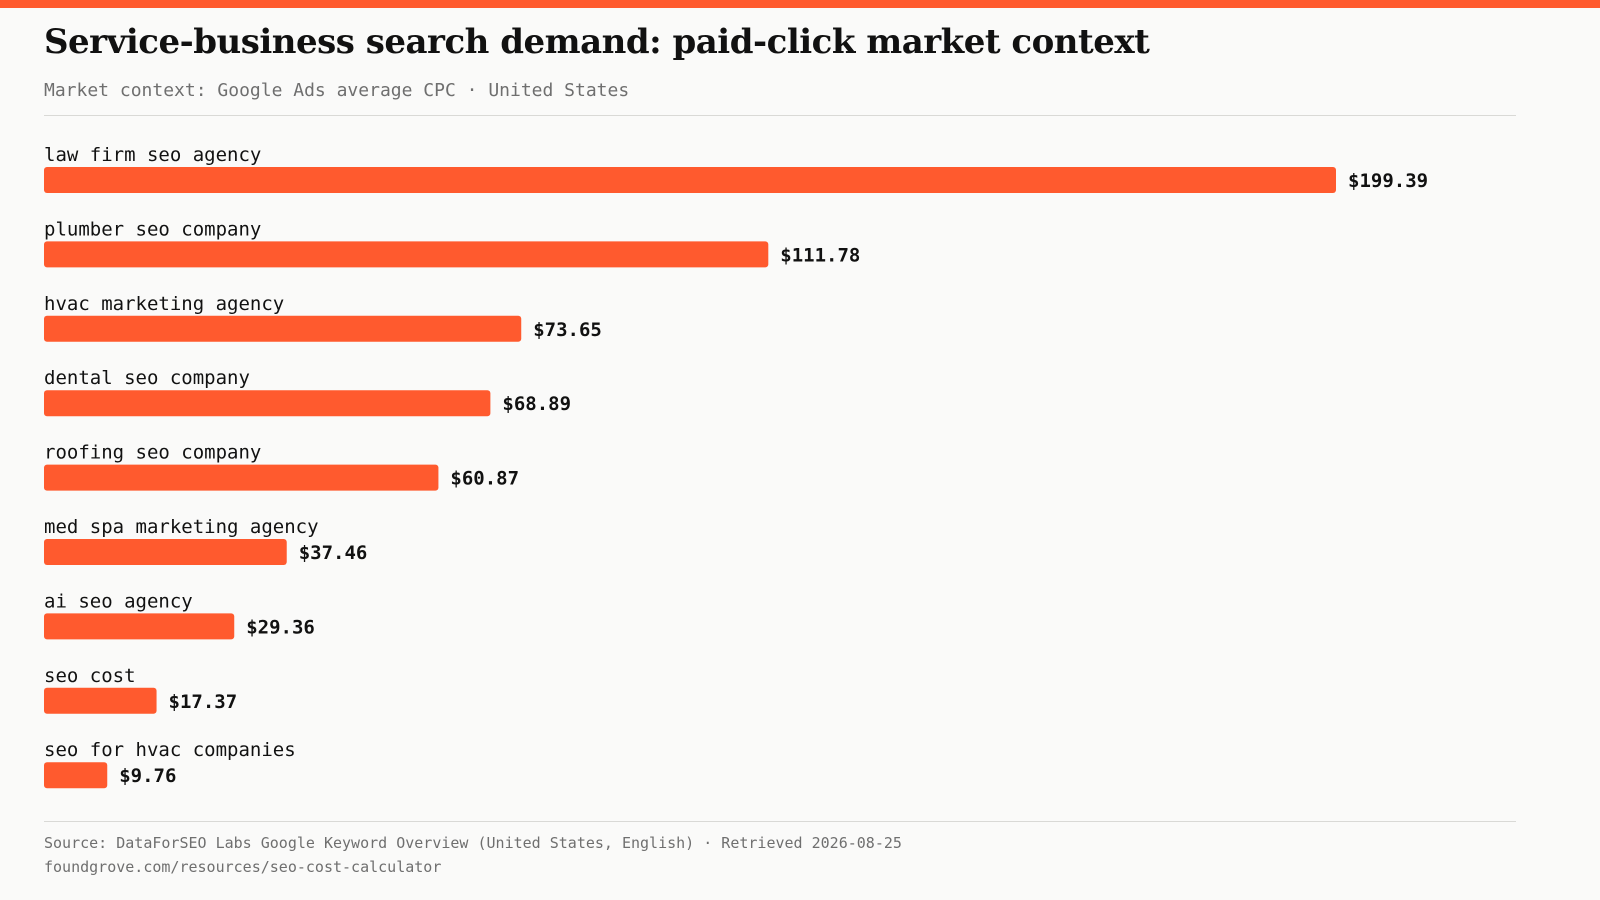 Image resolution: width=1600 pixels, height=900 pixels. I want to click on accent-top-bar, so click(800, 4).